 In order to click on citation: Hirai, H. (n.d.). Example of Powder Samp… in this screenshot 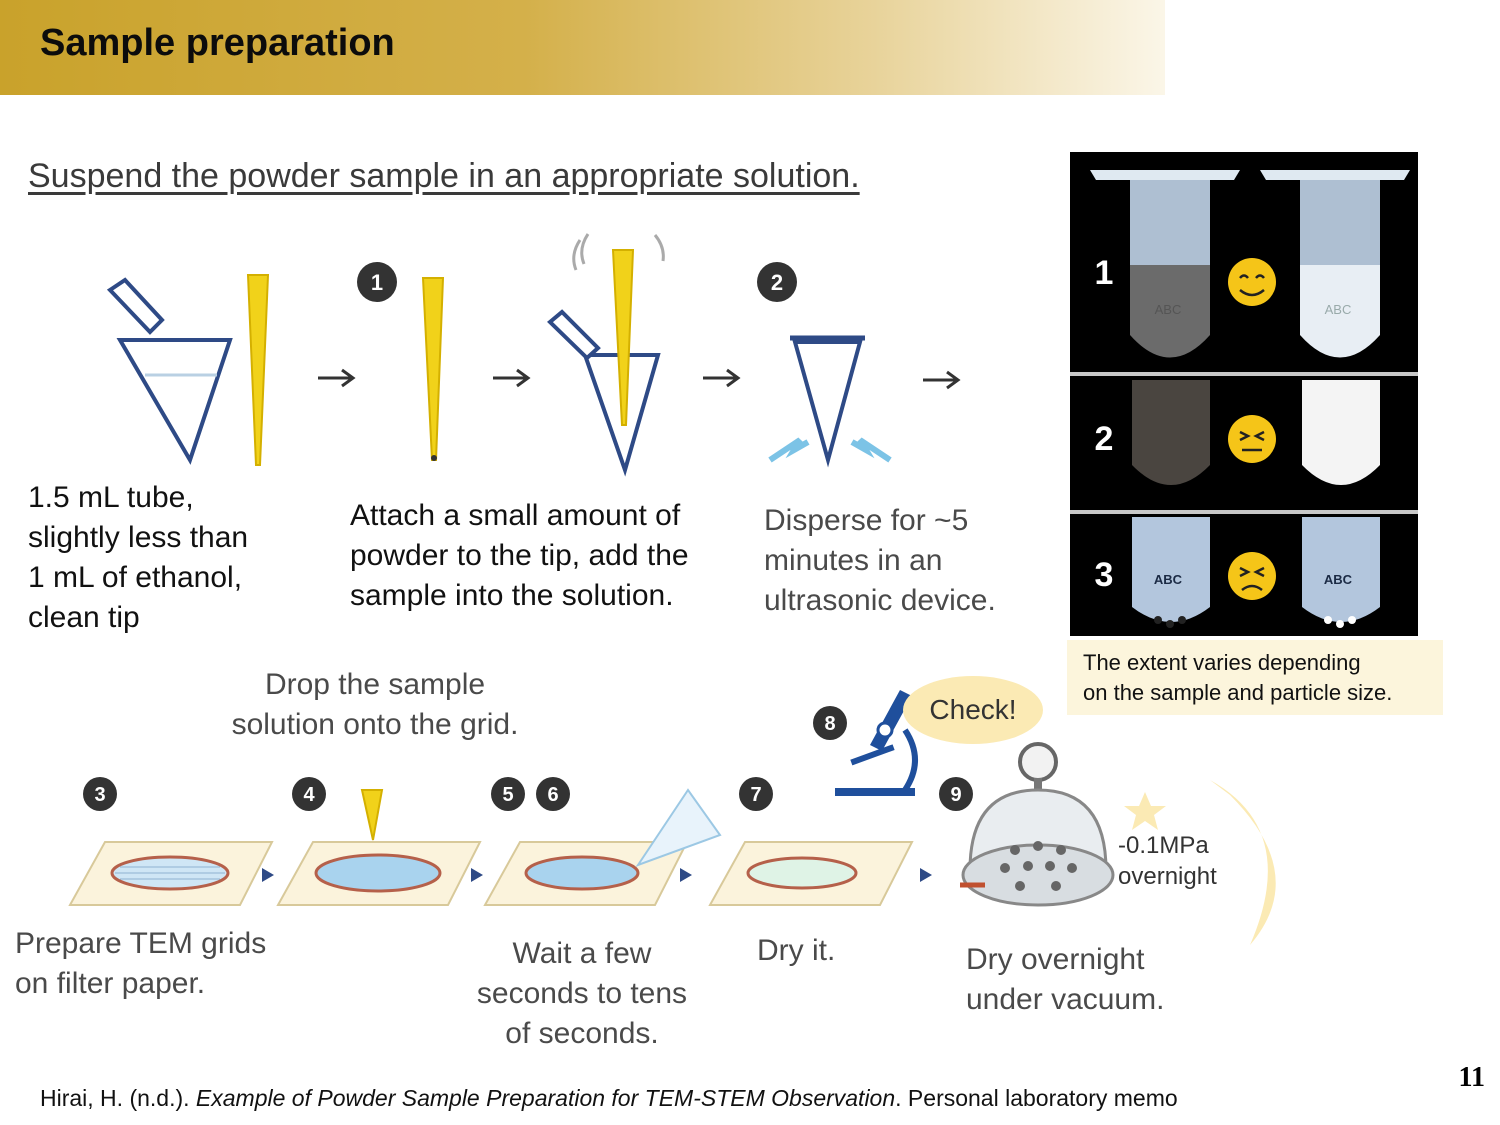, I will do `click(609, 1098)`.